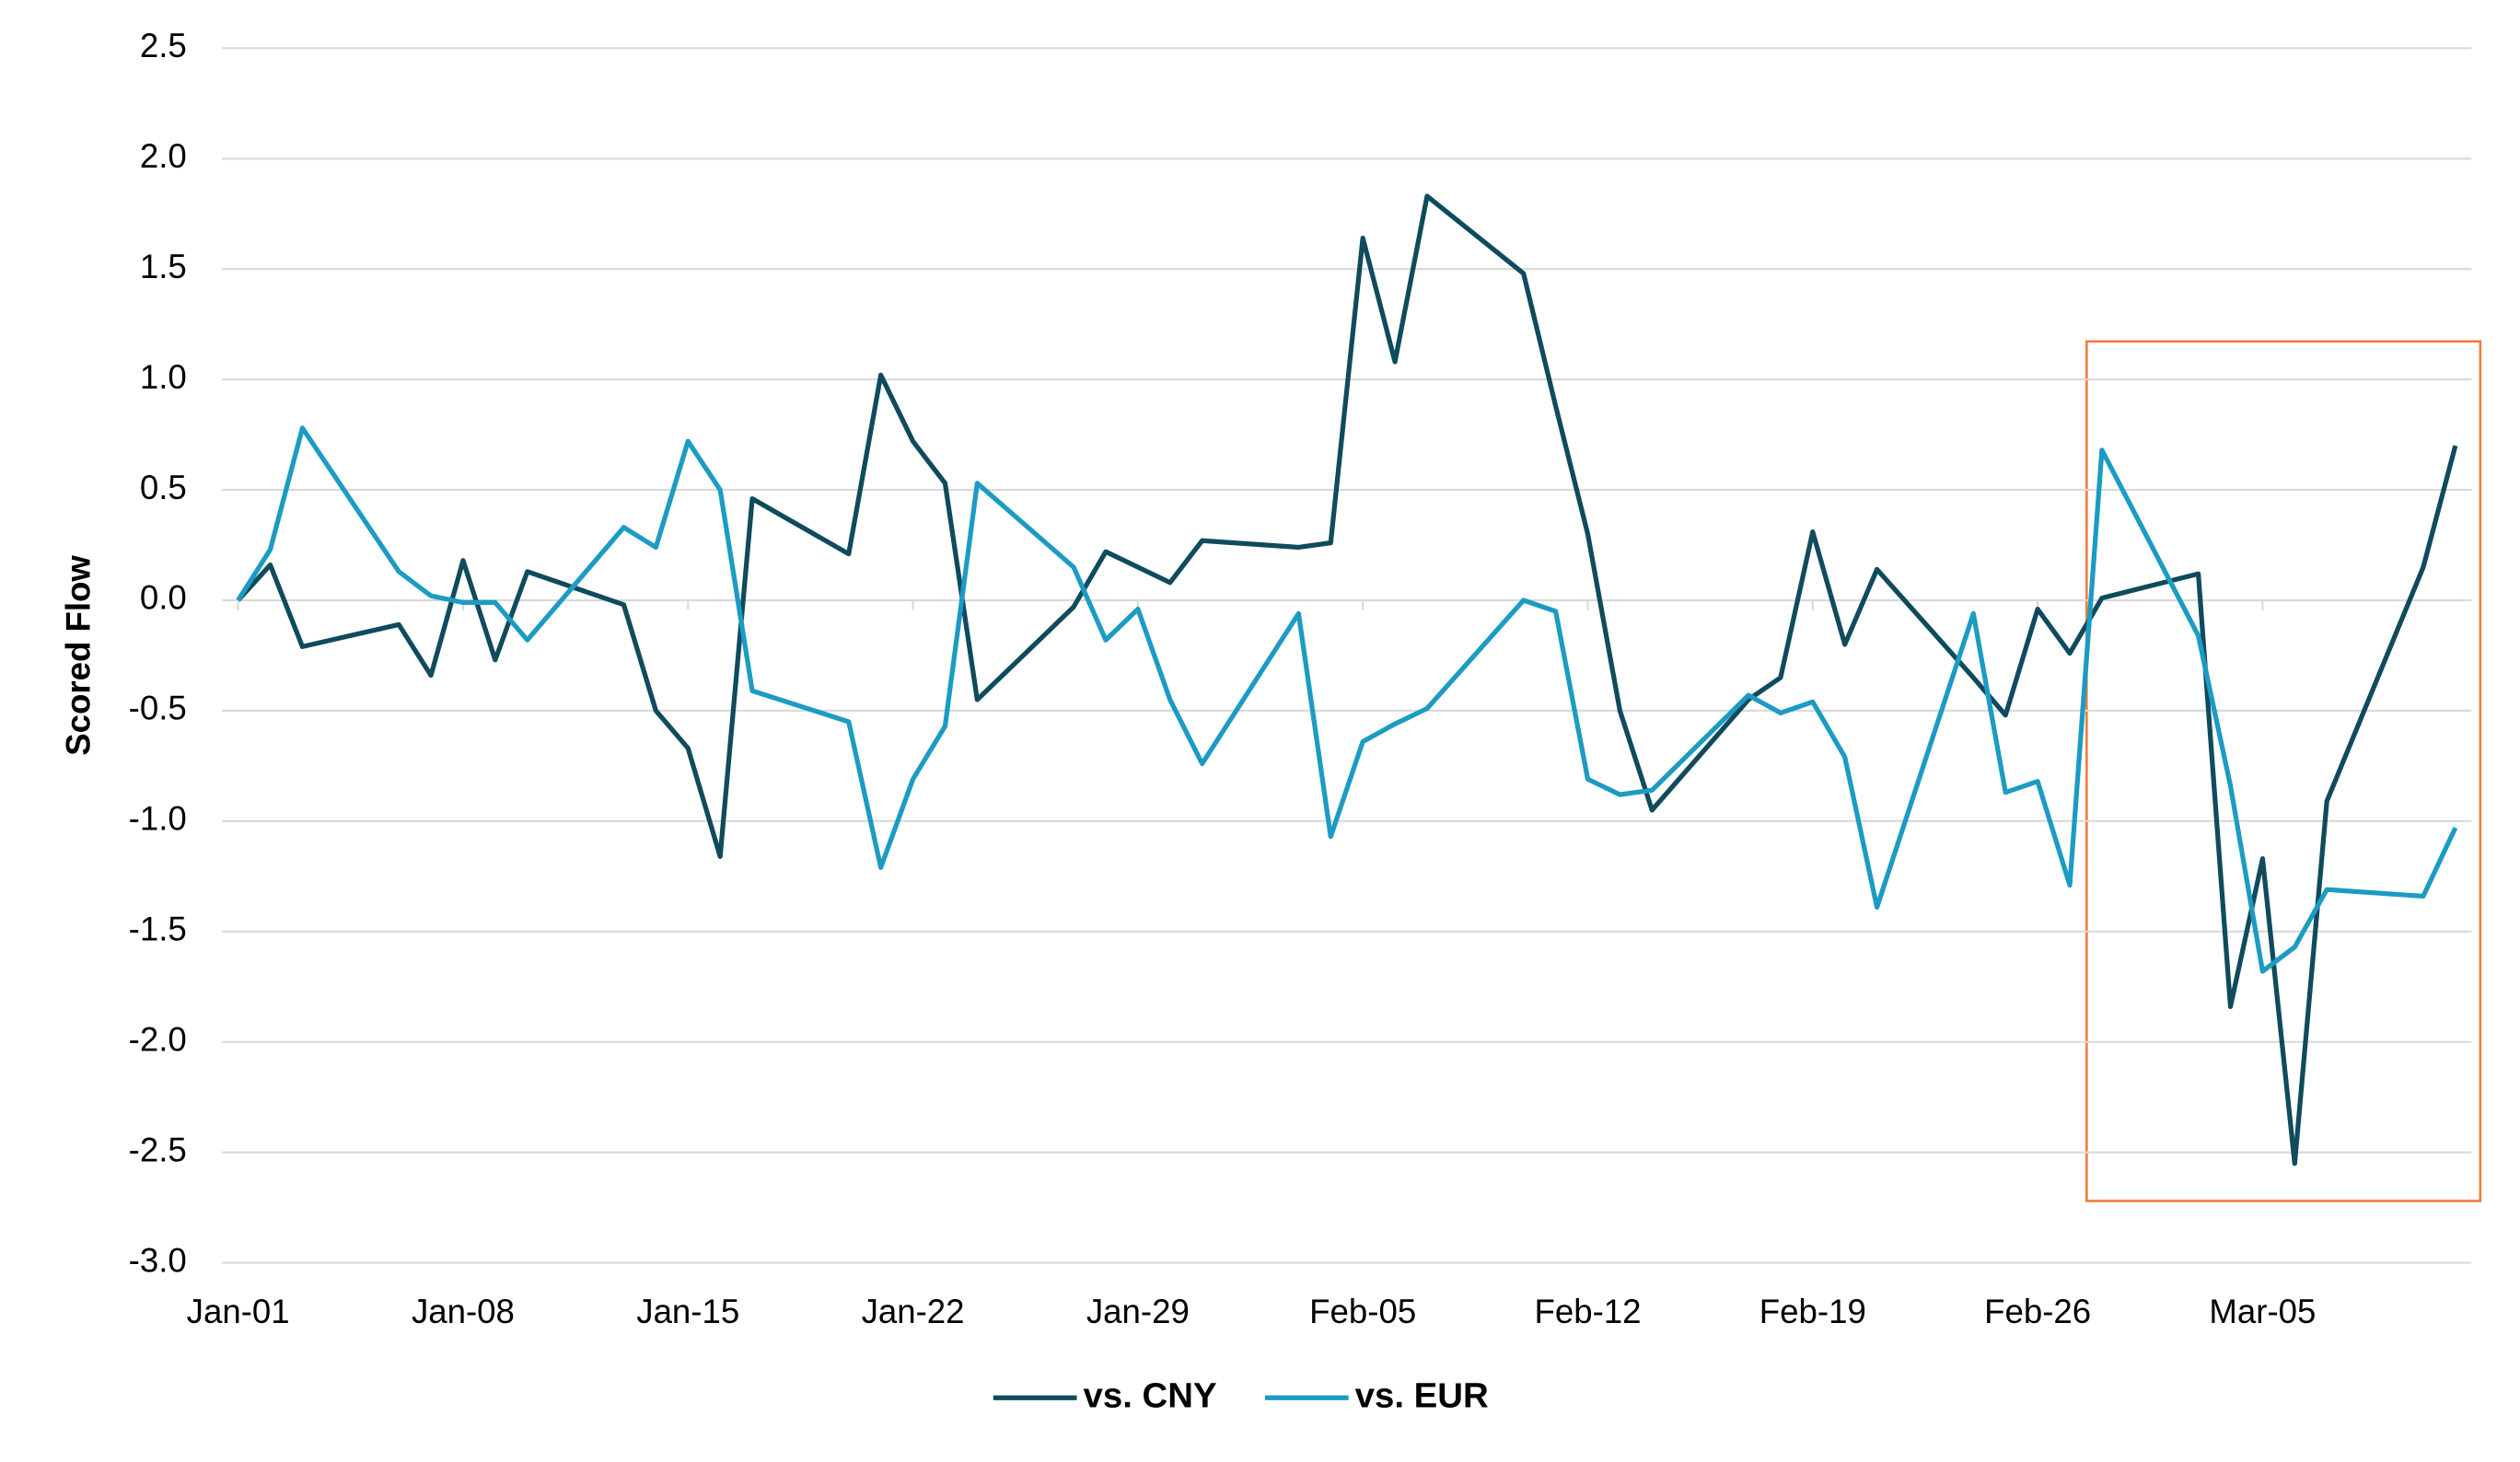 The width and height of the screenshot is (2520, 1462). What do you see at coordinates (463, 1311) in the screenshot?
I see `x-tick-label: Jan-08` at bounding box center [463, 1311].